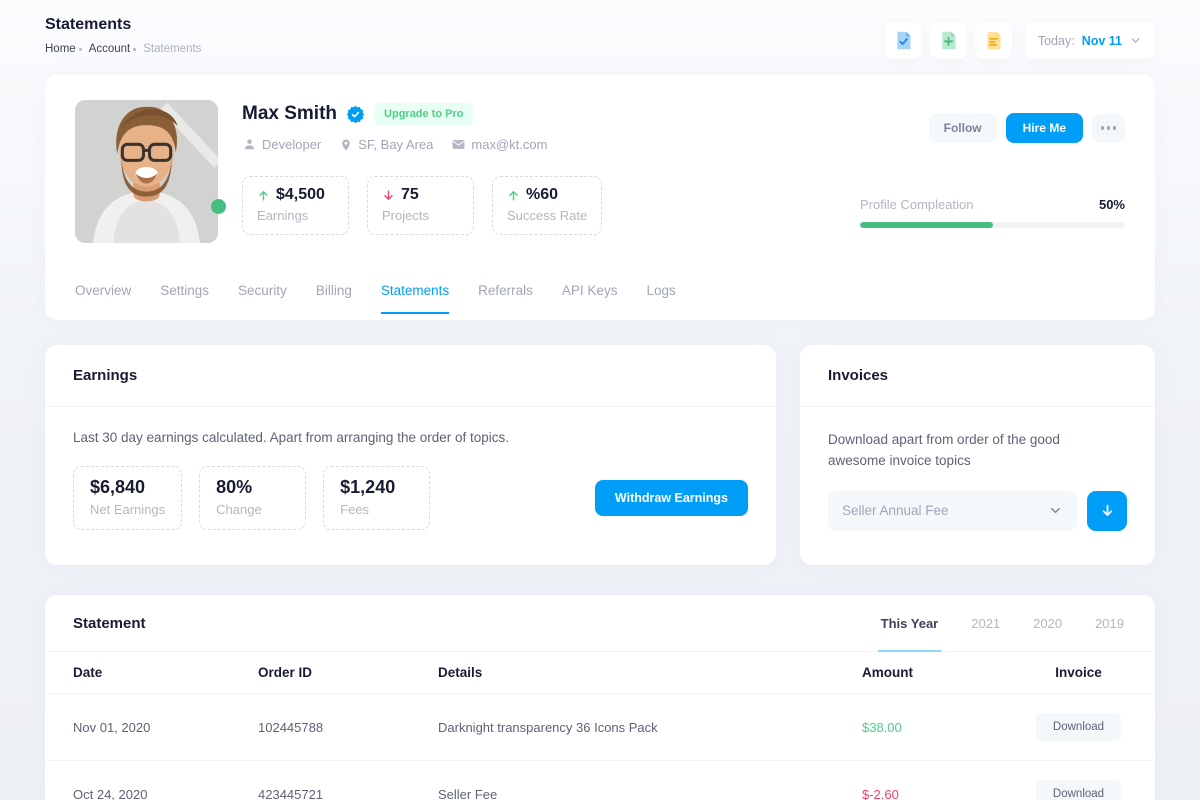 The width and height of the screenshot is (1200, 800). I want to click on date-value: Nov 11, so click(1101, 40).